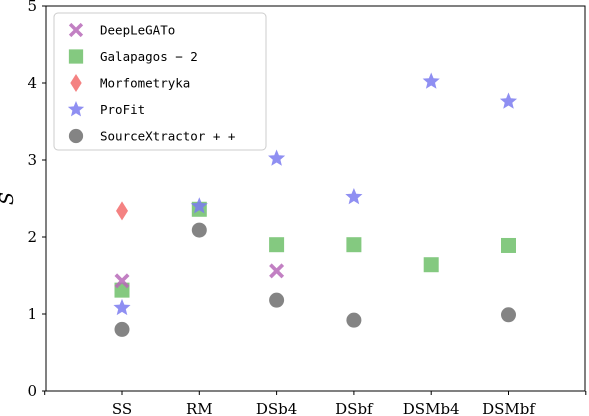 This screenshot has height=416, width=589. I want to click on legend-marker-x, so click(76, 30).